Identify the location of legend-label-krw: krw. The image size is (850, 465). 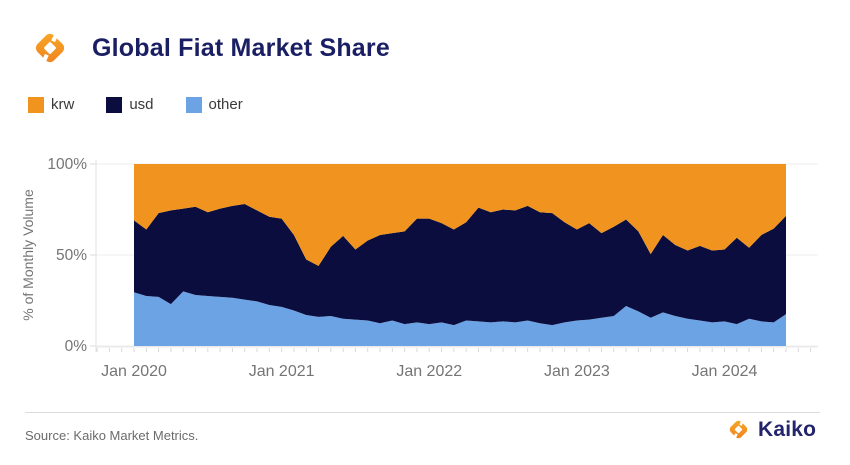
(63, 104).